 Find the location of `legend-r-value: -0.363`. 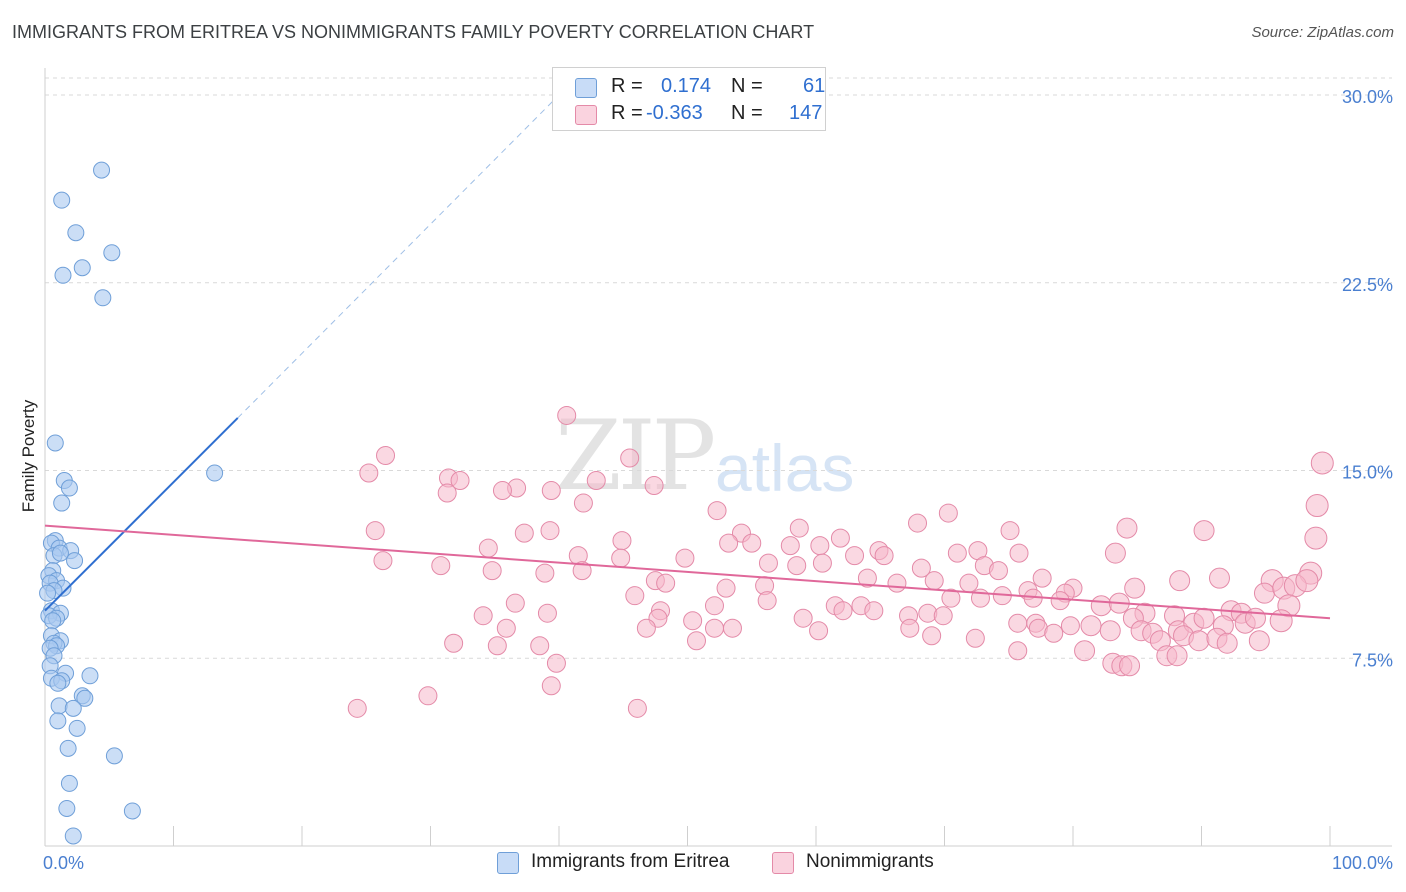

legend-r-value: -0.363 is located at coordinates (674, 113).